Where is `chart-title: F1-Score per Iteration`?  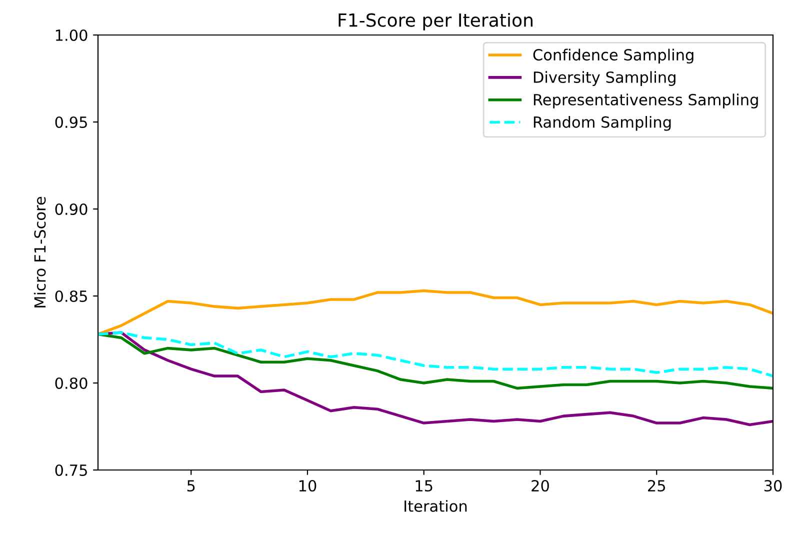
chart-title: F1-Score per Iteration is located at coordinates (435, 21).